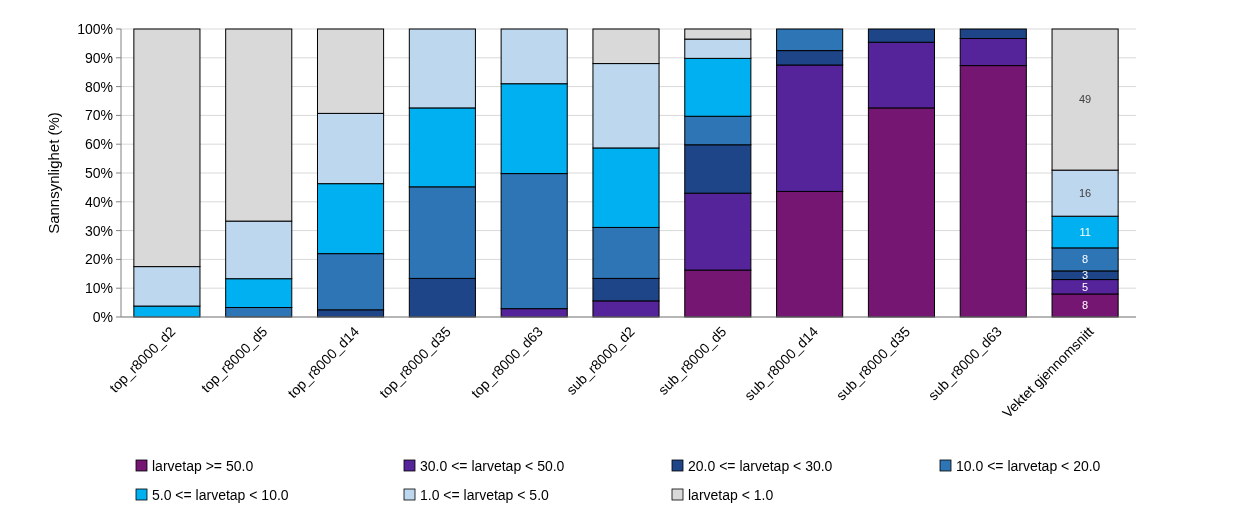 This screenshot has width=1239, height=532. What do you see at coordinates (98, 144) in the screenshot?
I see `y-tick-label: 60%` at bounding box center [98, 144].